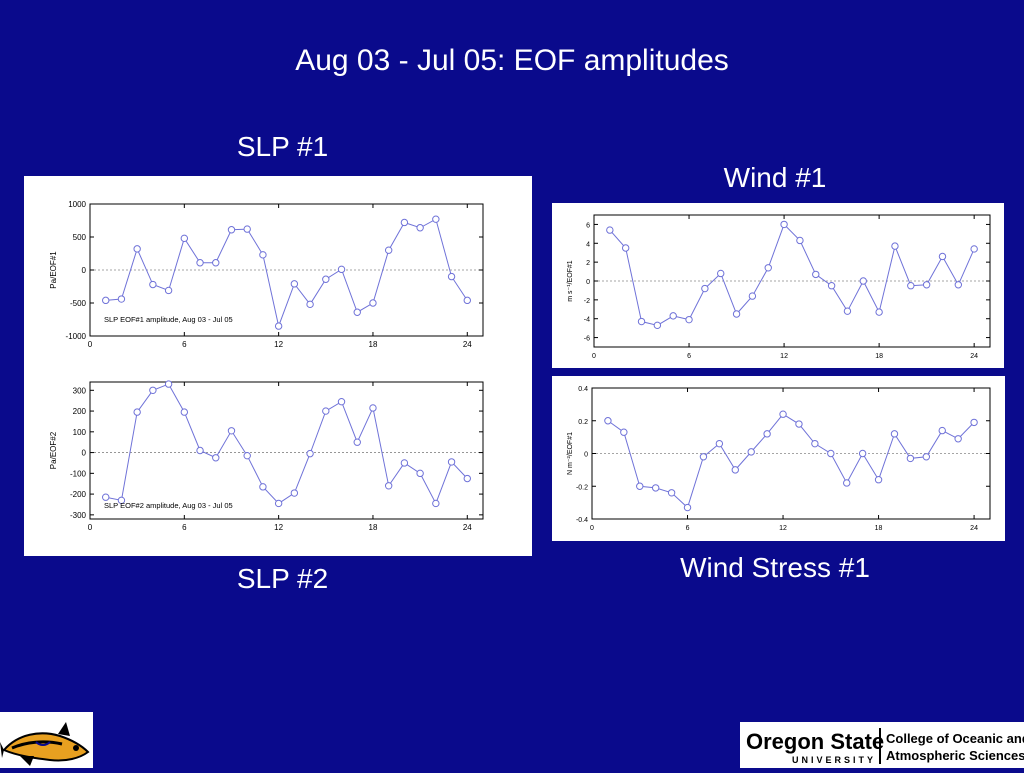  What do you see at coordinates (45, 744) in the screenshot?
I see `salmon-icon` at bounding box center [45, 744].